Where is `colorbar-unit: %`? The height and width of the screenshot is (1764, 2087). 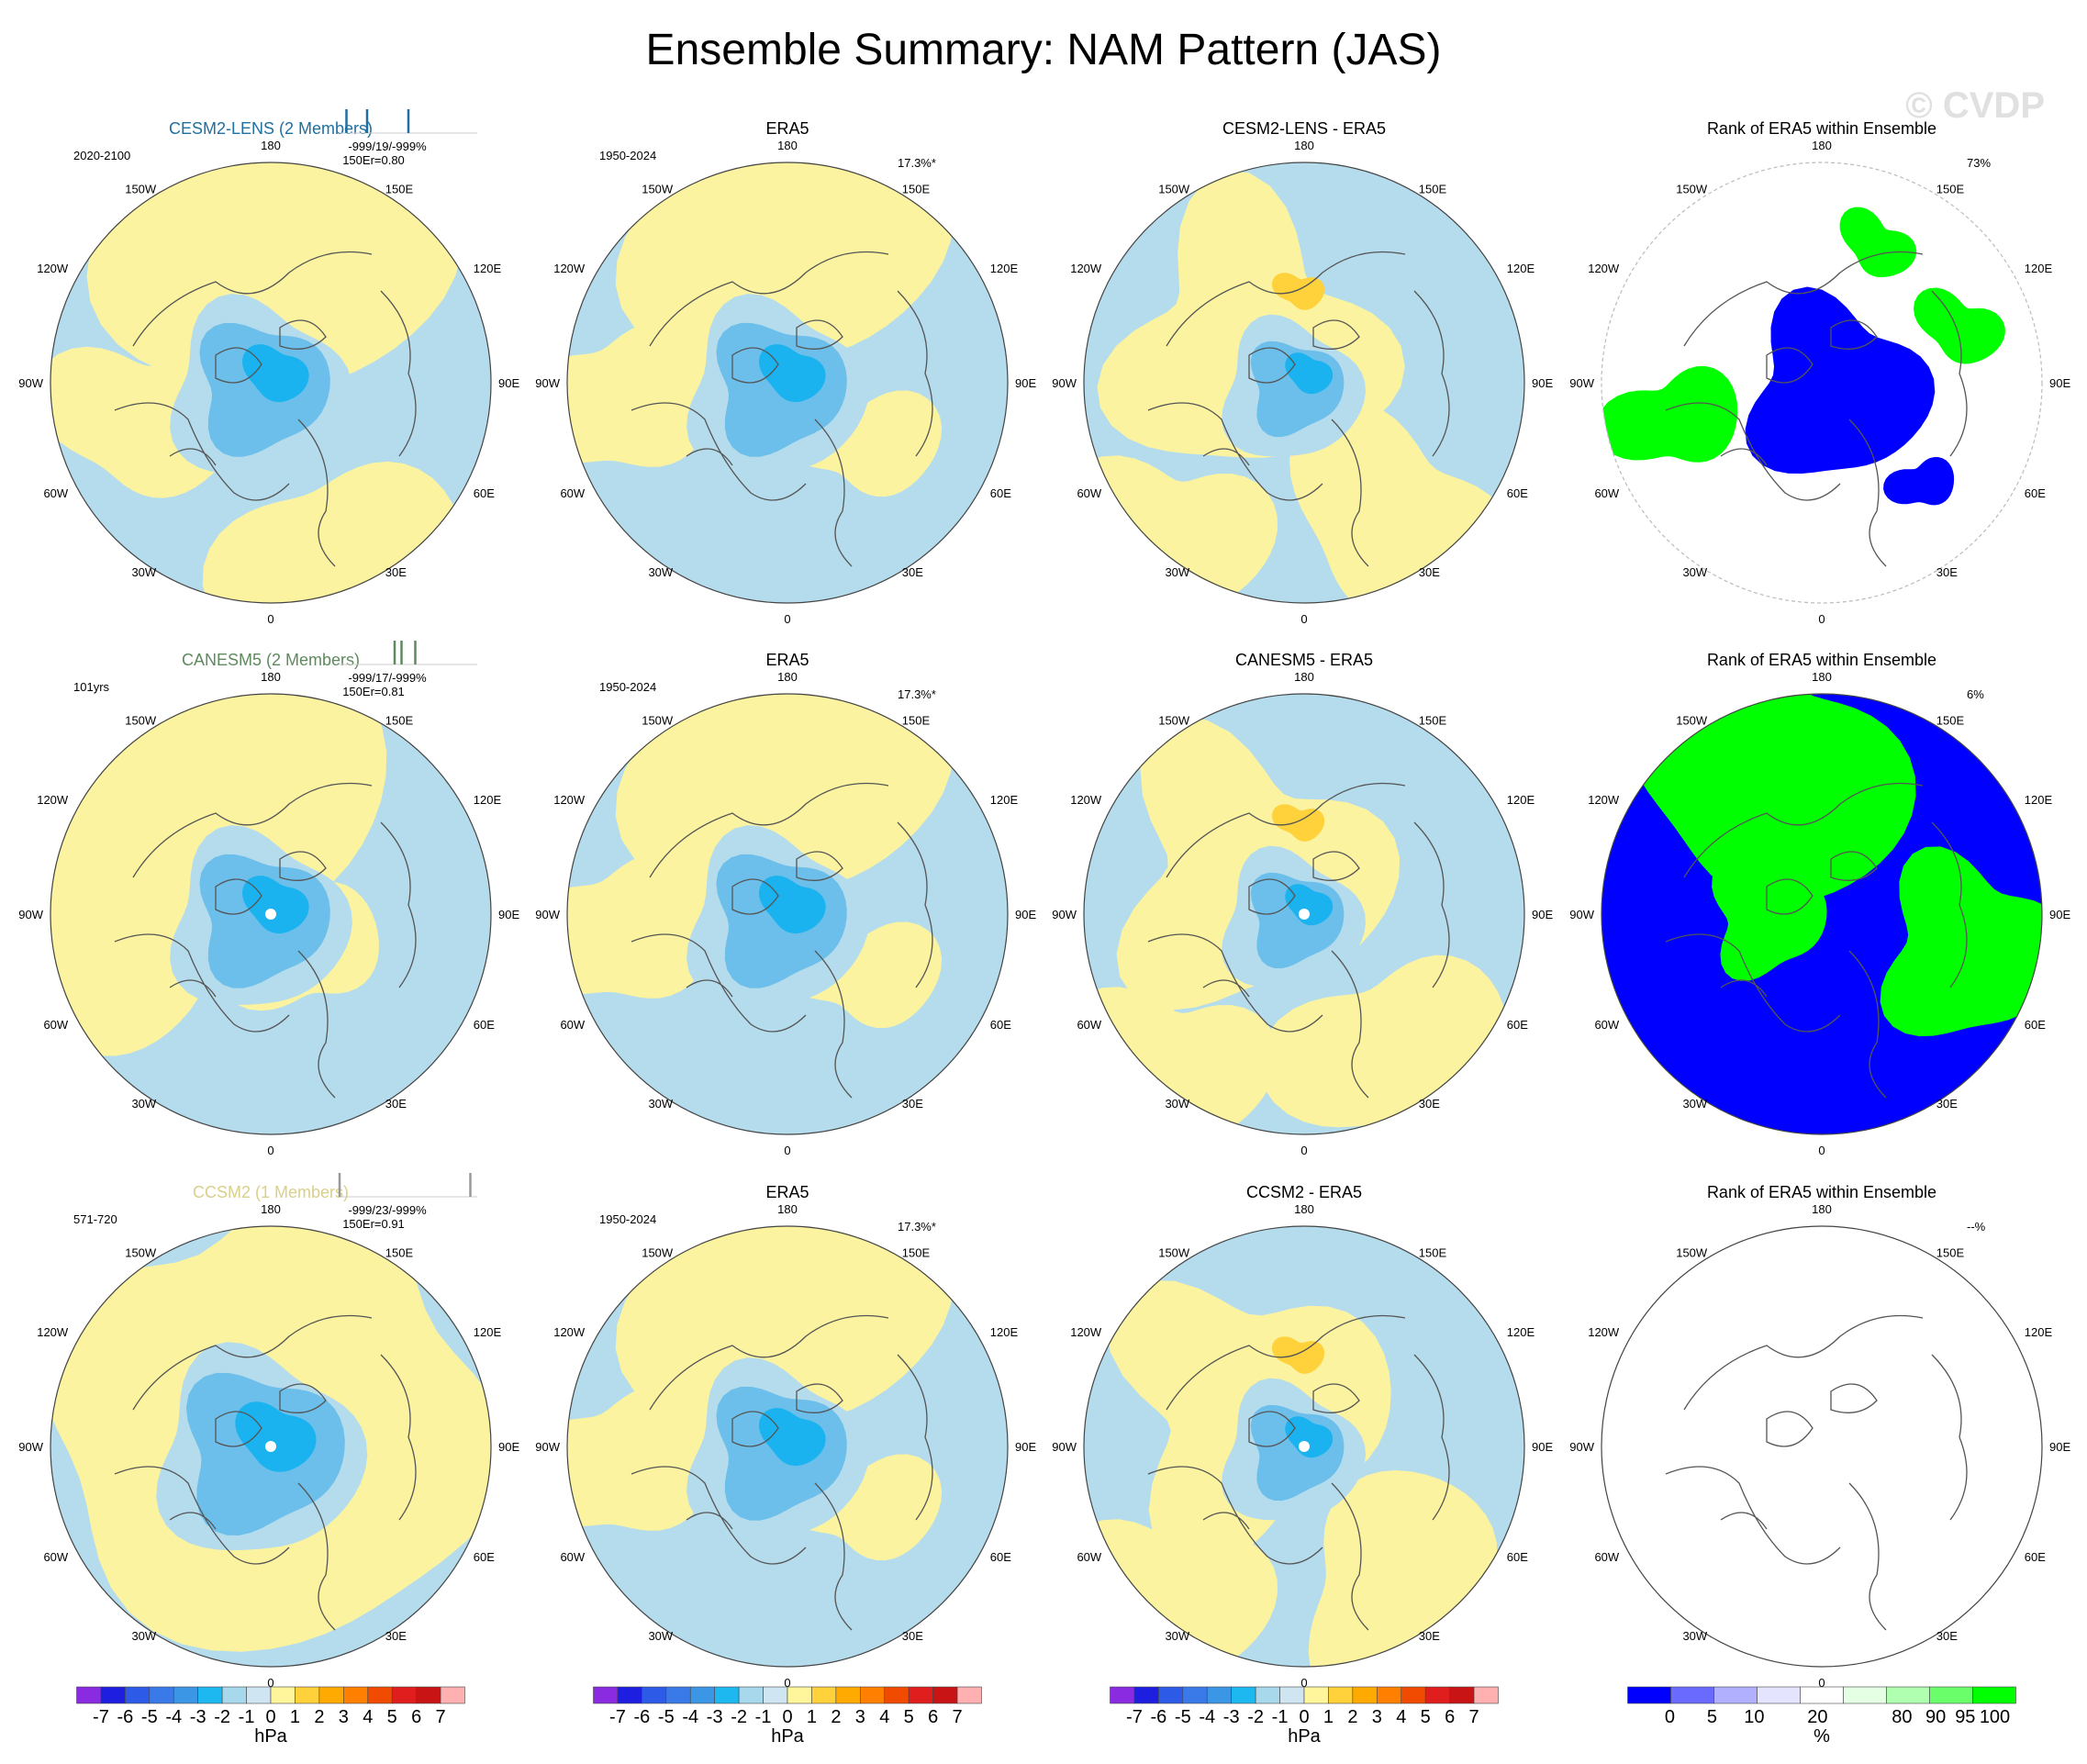 colorbar-unit: % is located at coordinates (1822, 1736).